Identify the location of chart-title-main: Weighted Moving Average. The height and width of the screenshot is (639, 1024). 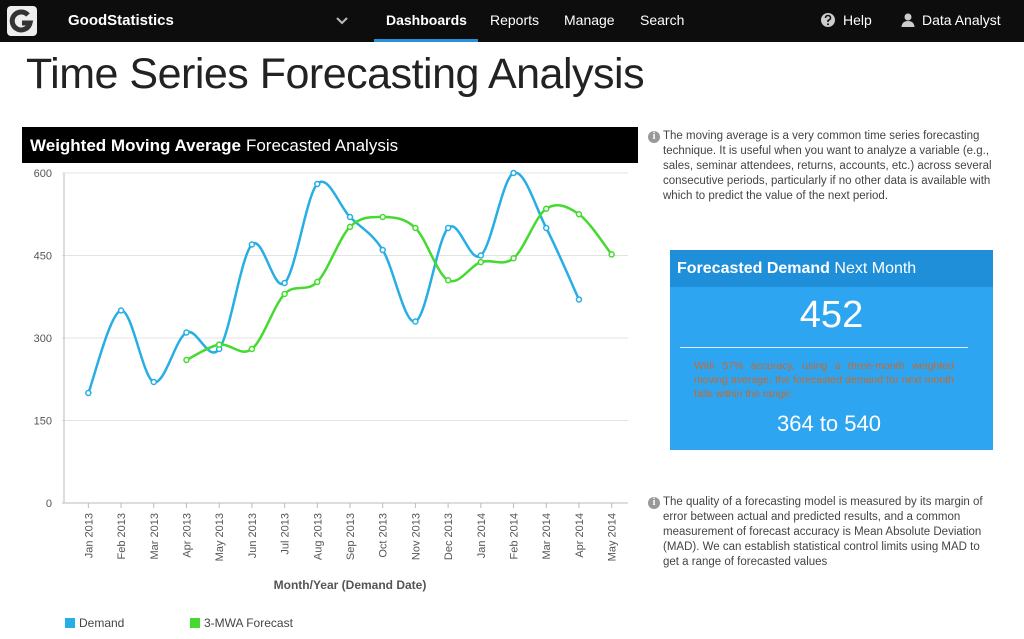
(135, 145).